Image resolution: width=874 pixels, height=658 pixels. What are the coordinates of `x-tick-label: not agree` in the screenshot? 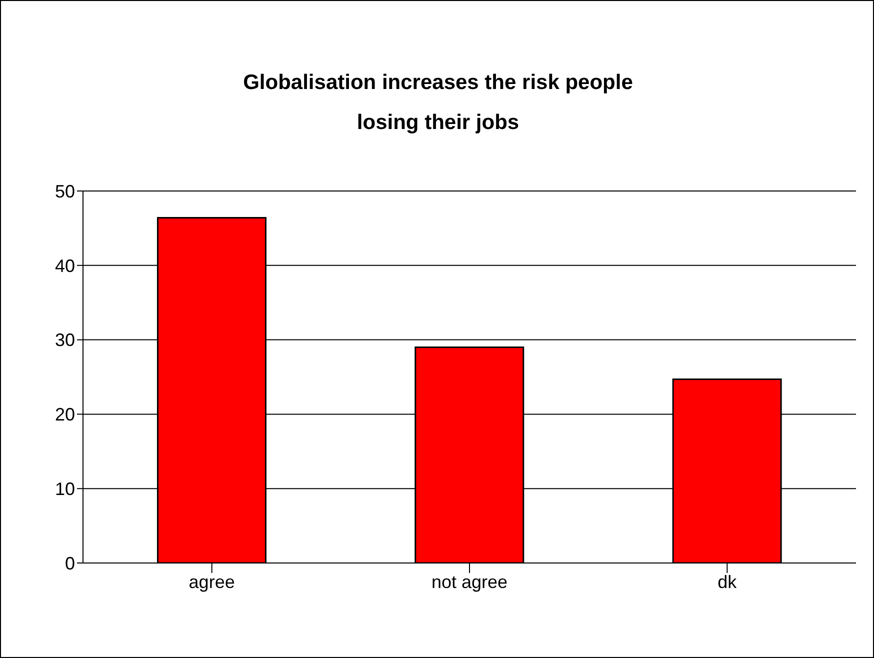 It's located at (469, 582).